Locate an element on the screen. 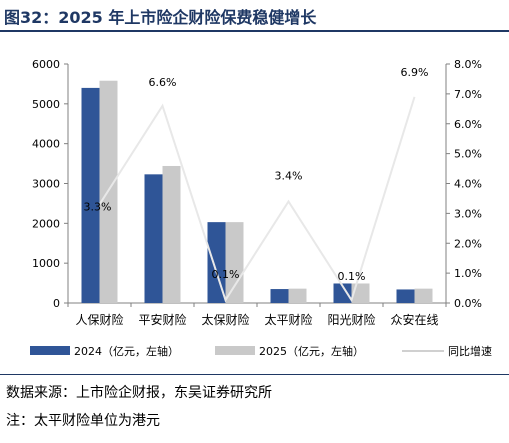  note-text: 注：太平财险单位为港元 is located at coordinates (83, 421).